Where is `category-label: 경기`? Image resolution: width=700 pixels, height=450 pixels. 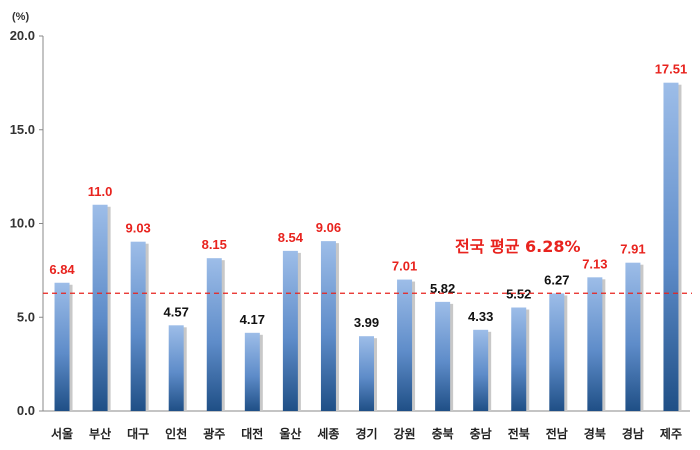 category-label: 경기 is located at coordinates (366, 433).